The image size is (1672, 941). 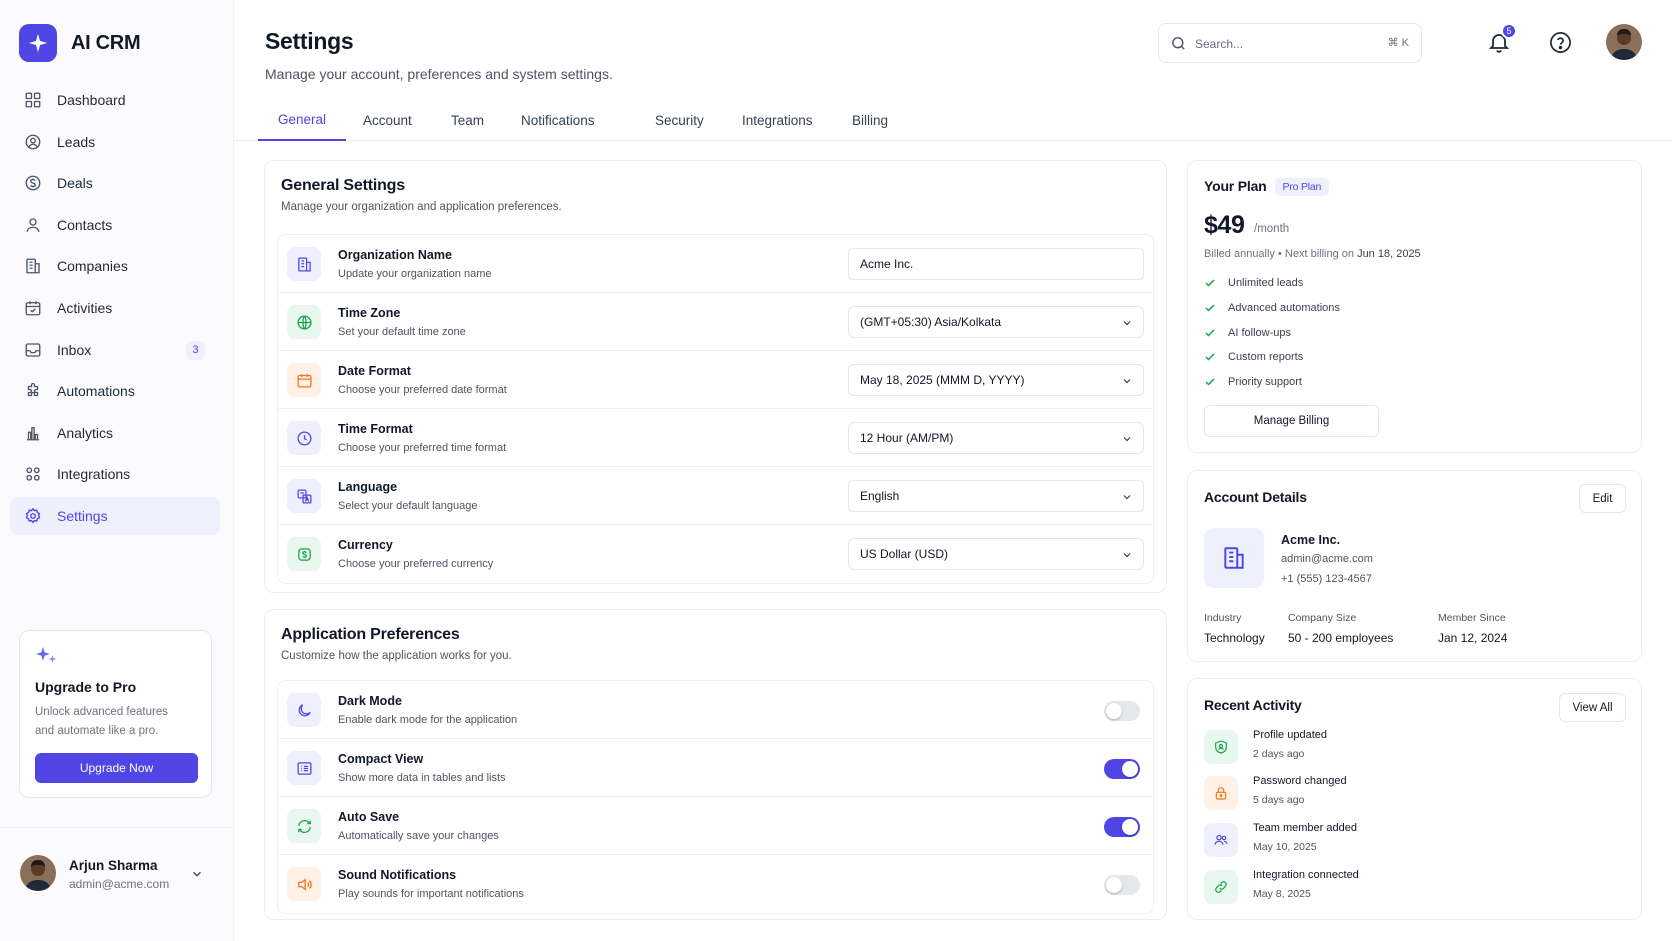 What do you see at coordinates (304, 826) in the screenshot?
I see `refresh-icon` at bounding box center [304, 826].